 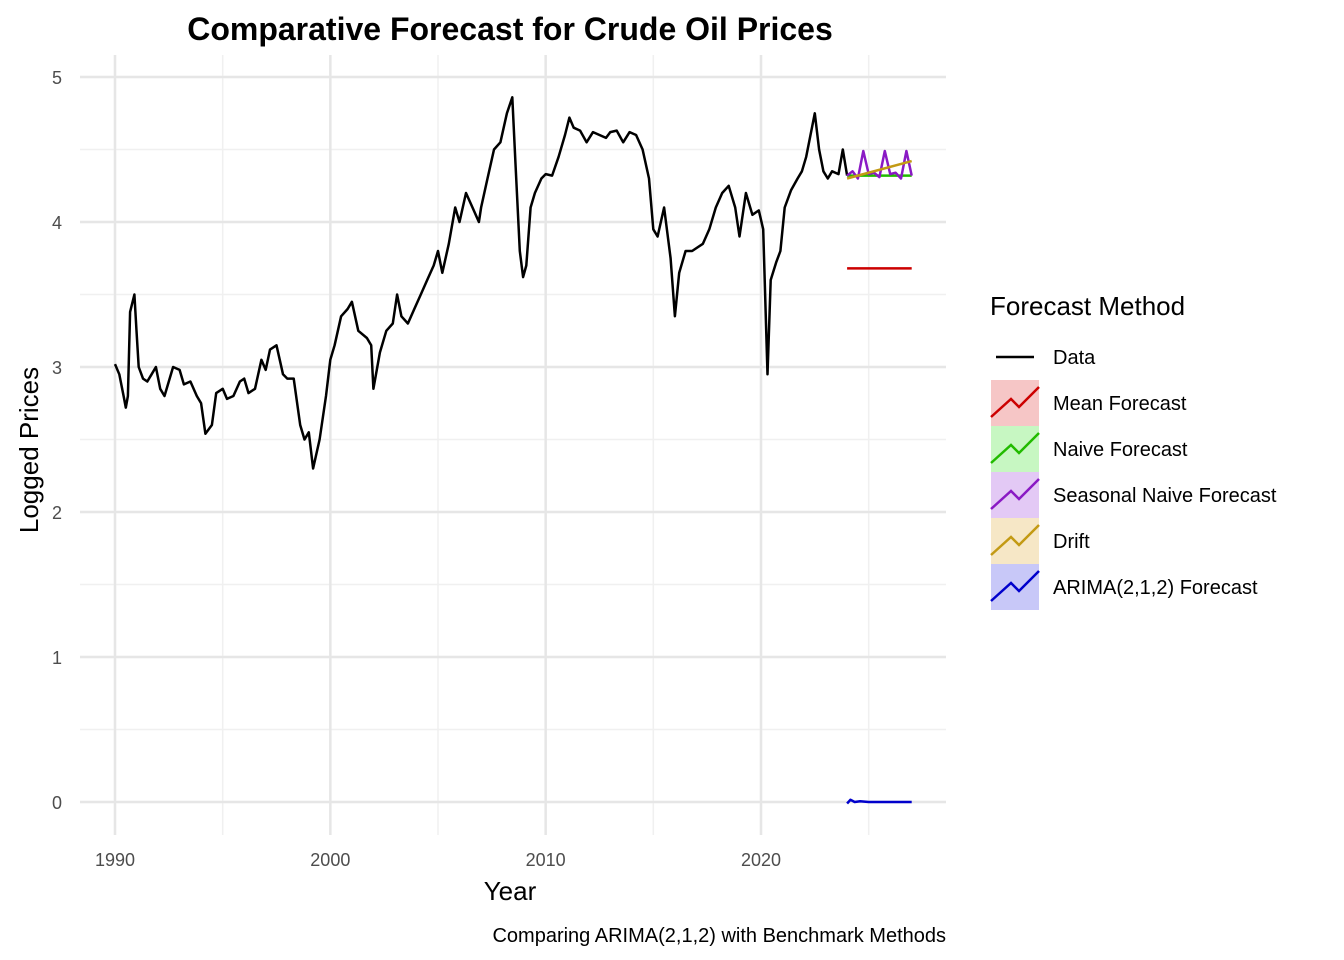 What do you see at coordinates (1165, 496) in the screenshot?
I see `legend-label: Seasonal Naive Forecast` at bounding box center [1165, 496].